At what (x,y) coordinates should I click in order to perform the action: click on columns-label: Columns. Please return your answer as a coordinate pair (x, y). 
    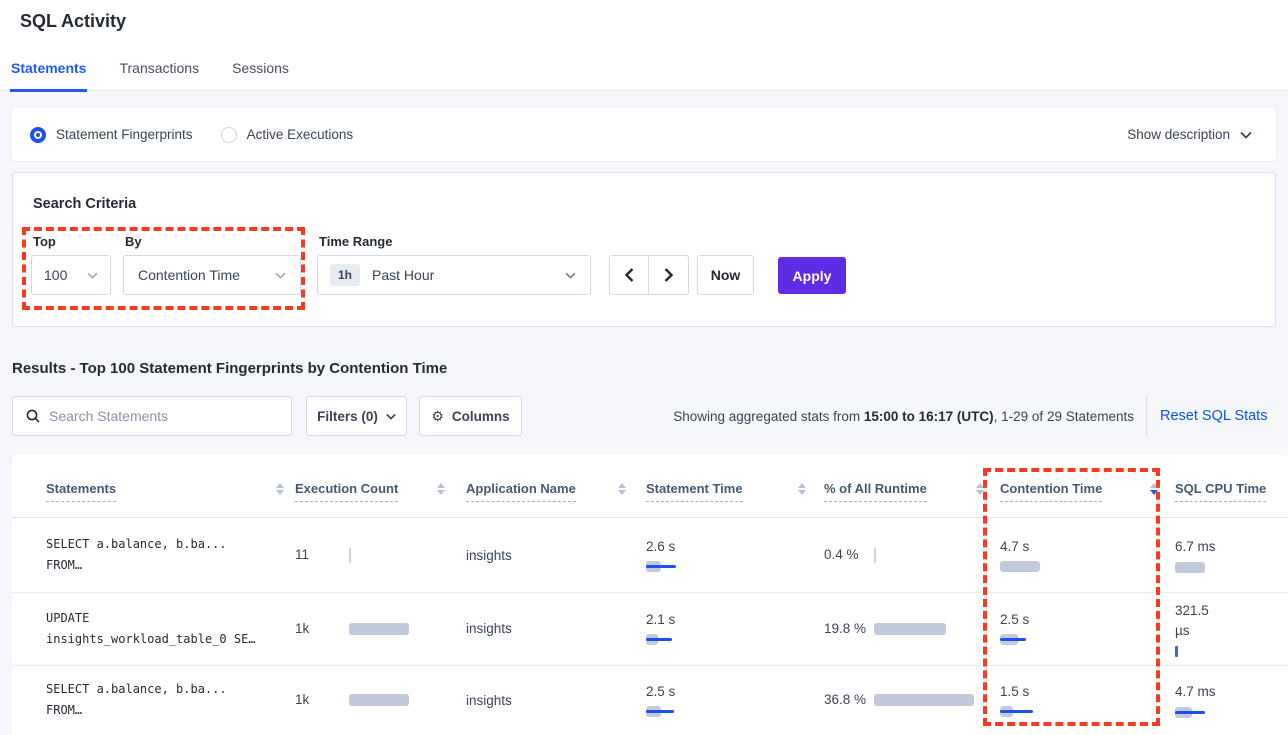
    Looking at the image, I should click on (480, 416).